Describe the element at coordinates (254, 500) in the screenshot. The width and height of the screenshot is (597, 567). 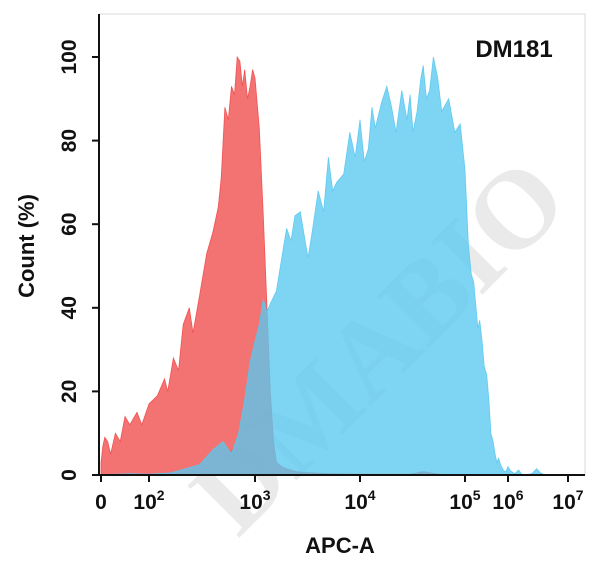
I see `x-tick-label: 10³` at that location.